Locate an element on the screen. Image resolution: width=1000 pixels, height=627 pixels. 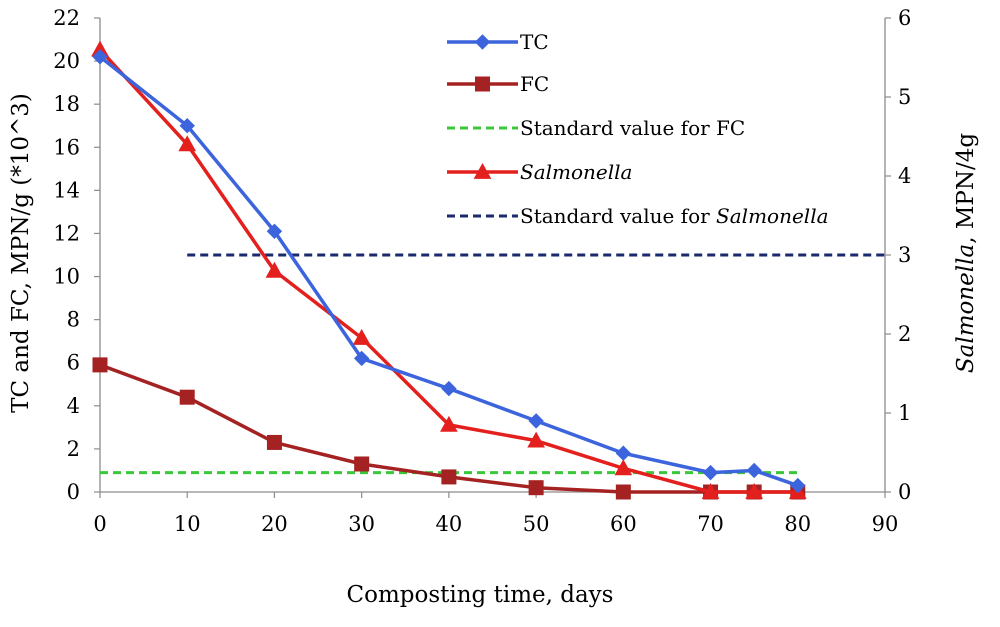
legend-entry-salmonella: Salmonella is located at coordinates (539, 172).